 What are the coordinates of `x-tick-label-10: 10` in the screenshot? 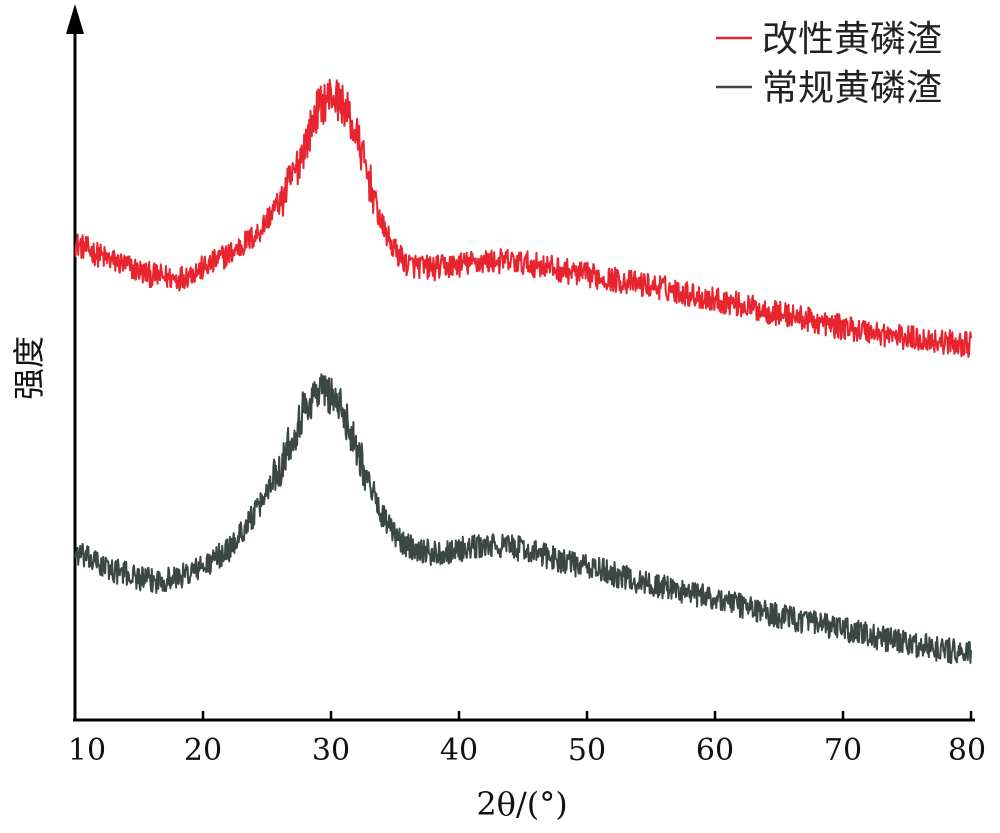 It's located at (87, 750).